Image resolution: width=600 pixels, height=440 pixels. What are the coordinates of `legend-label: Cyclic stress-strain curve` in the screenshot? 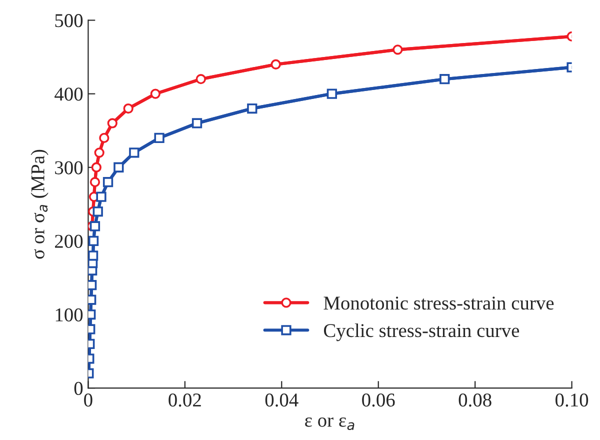 It's located at (422, 332).